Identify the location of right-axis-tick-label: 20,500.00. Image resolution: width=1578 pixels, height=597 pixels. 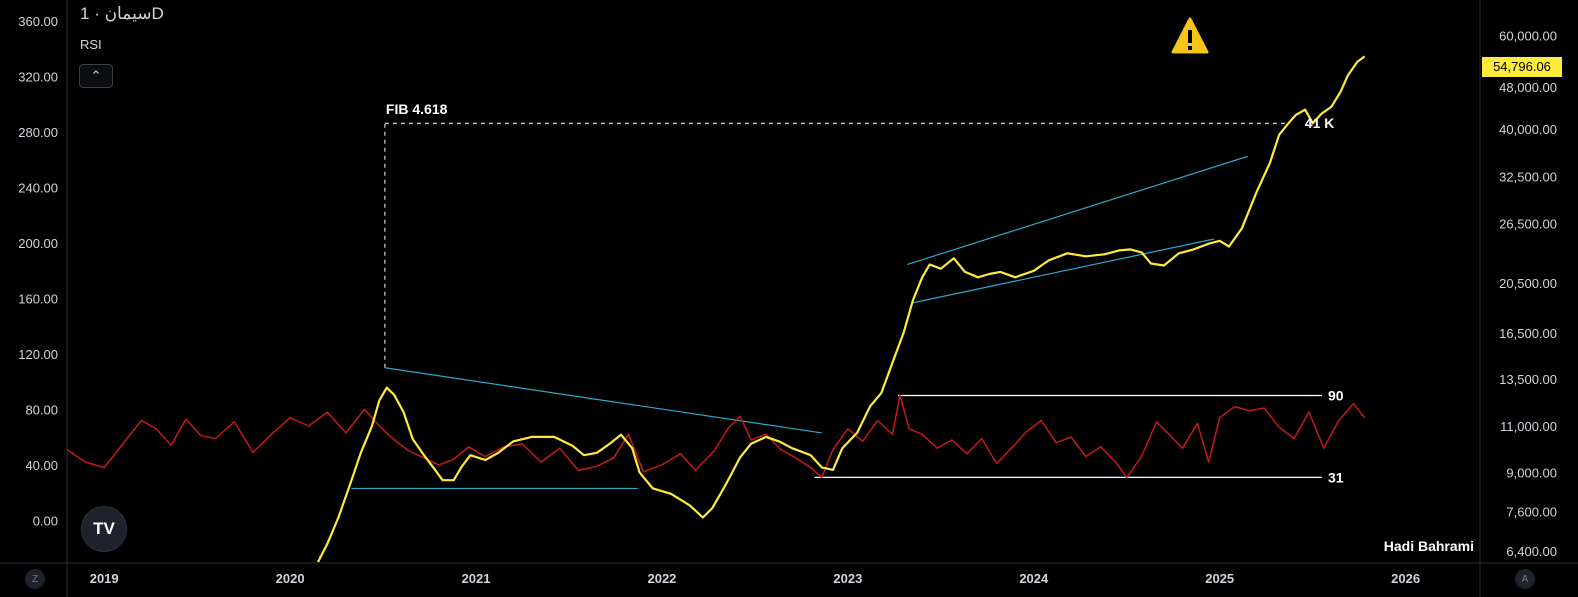
(1528, 283).